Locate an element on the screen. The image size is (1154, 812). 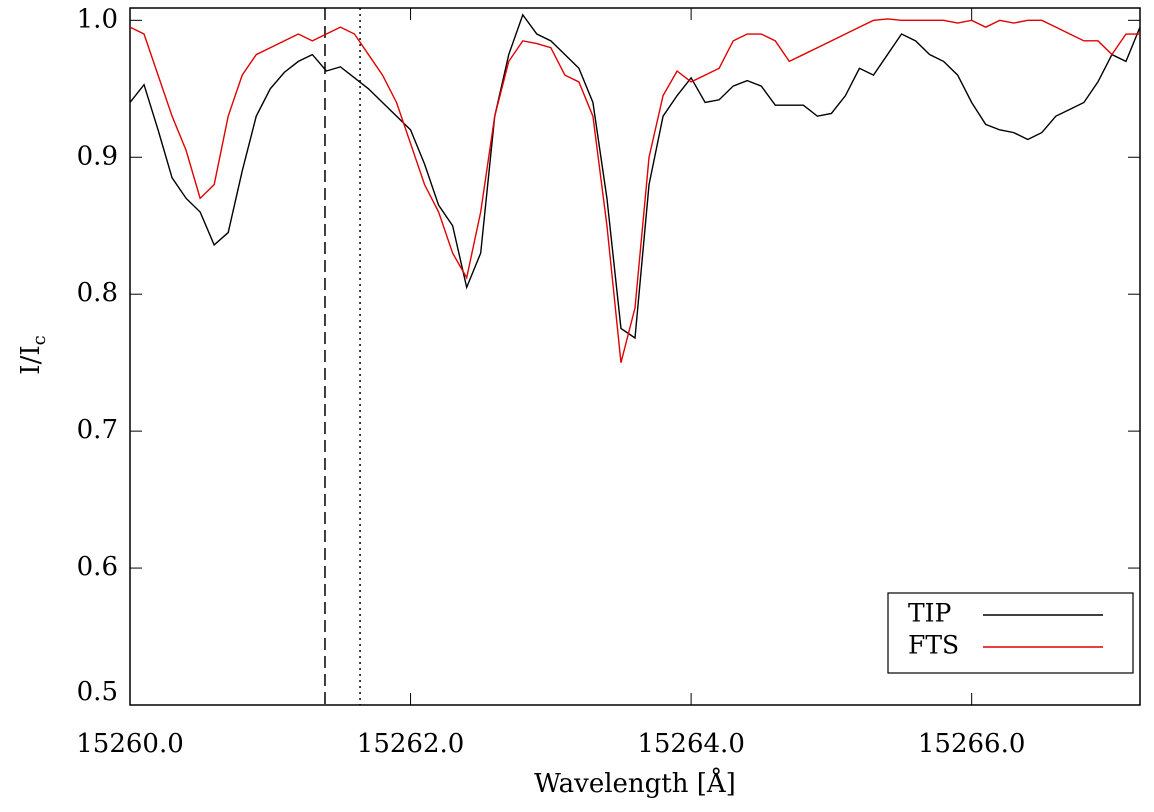
y-tick-label: 0.5 is located at coordinates (97, 692).